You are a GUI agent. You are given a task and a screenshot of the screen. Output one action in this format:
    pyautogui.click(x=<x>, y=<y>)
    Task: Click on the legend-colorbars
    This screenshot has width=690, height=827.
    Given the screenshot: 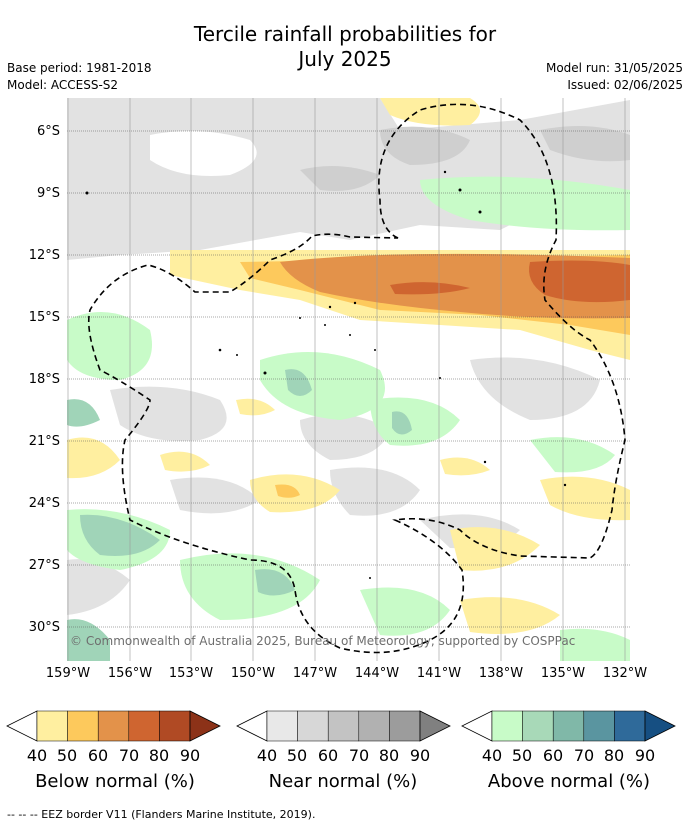 What is the action you would take?
    pyautogui.click(x=341, y=726)
    